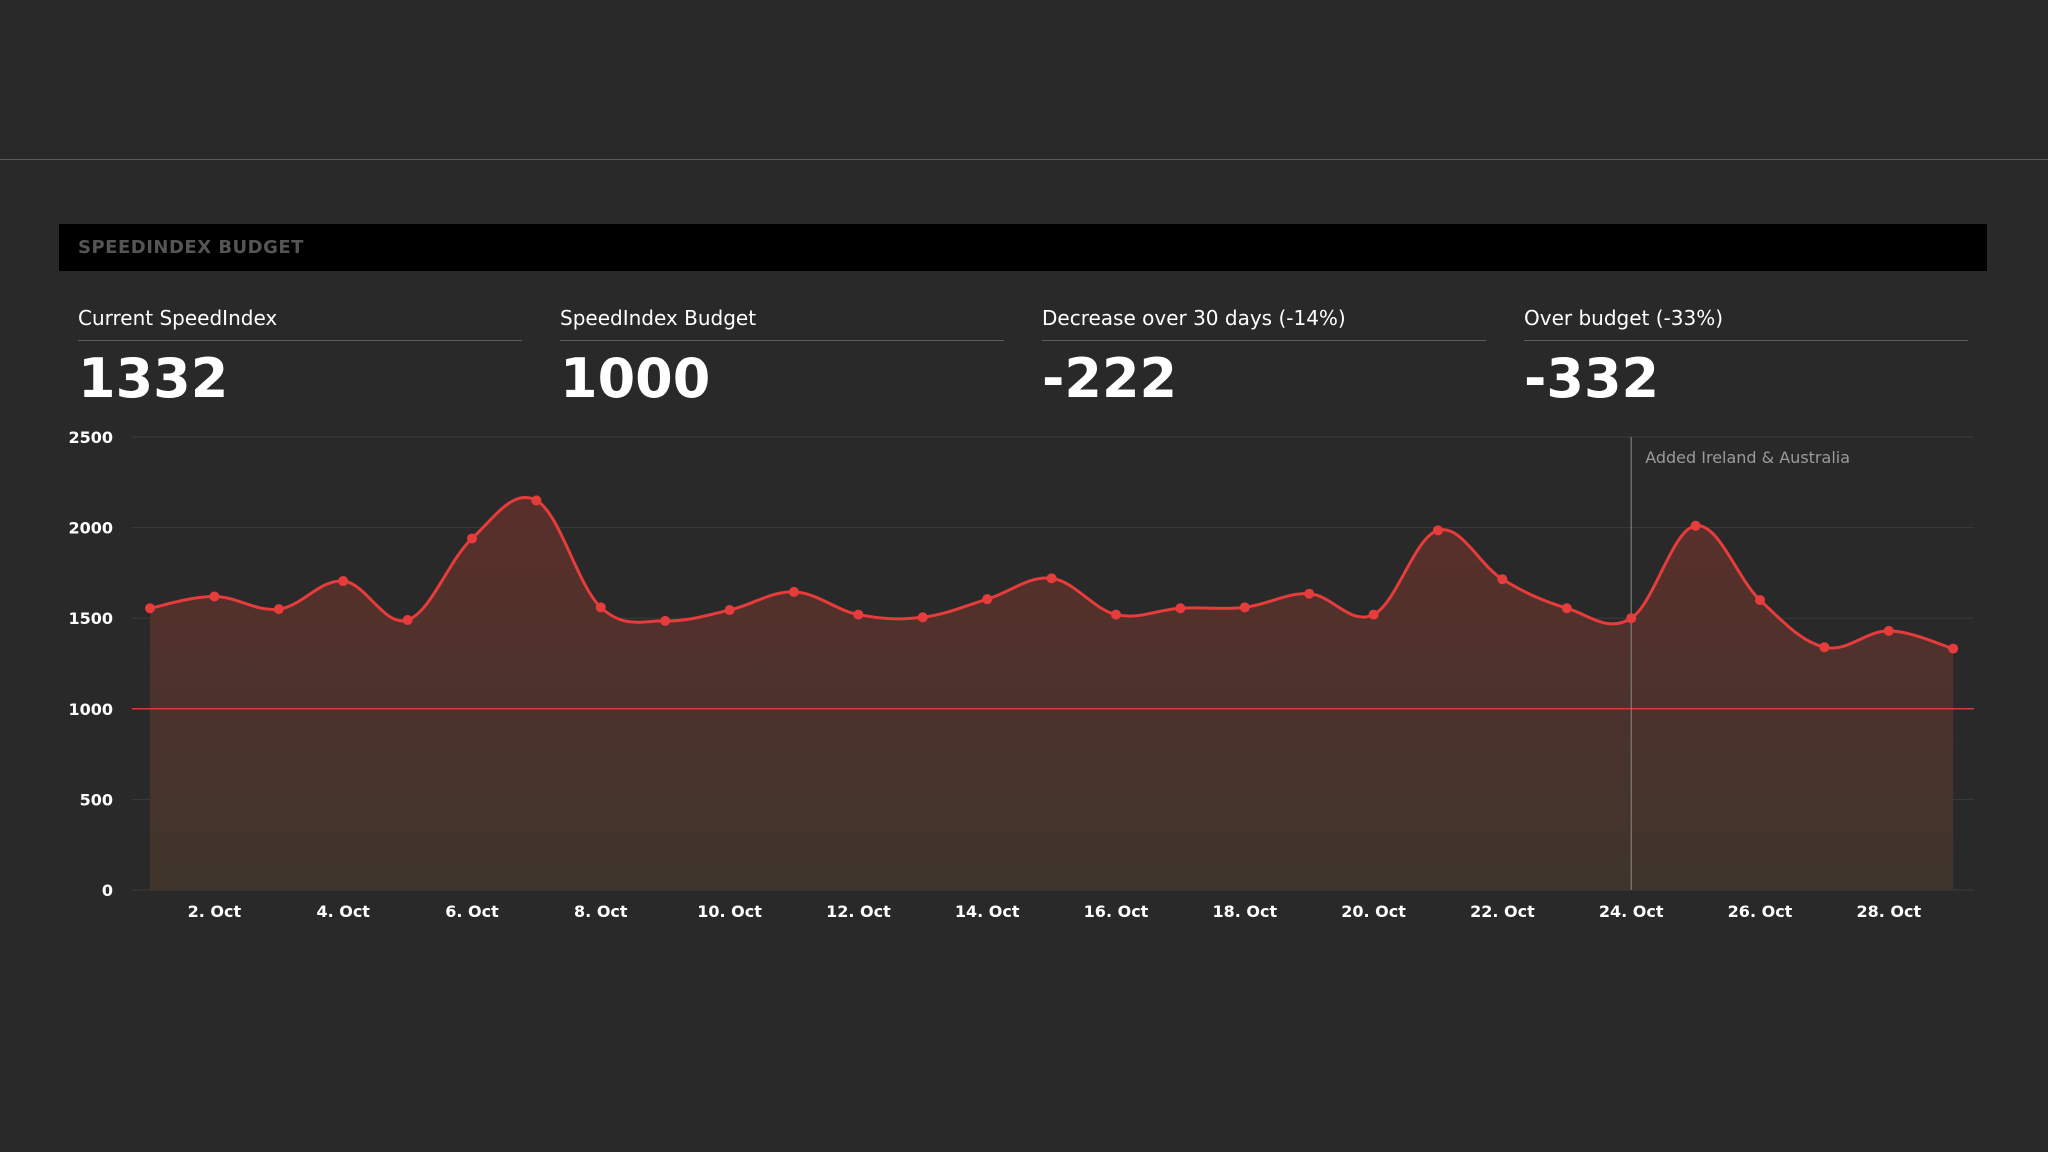 The width and height of the screenshot is (2048, 1152). Describe the element at coordinates (1373, 911) in the screenshot. I see `x-tick-label: 20. Oct` at that location.